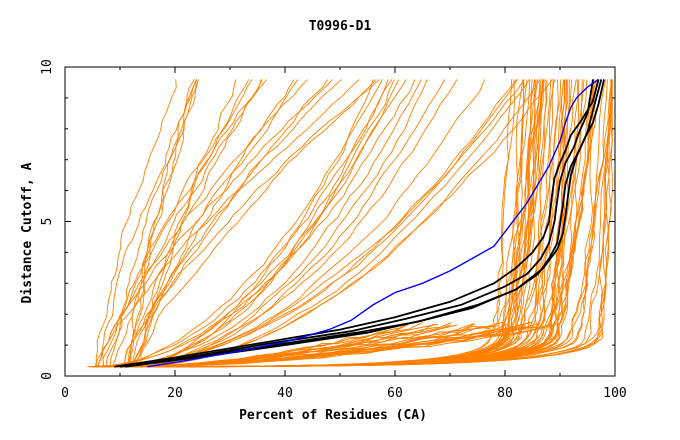  Describe the element at coordinates (47, 67) in the screenshot. I see `y-tick-label: 10` at that location.